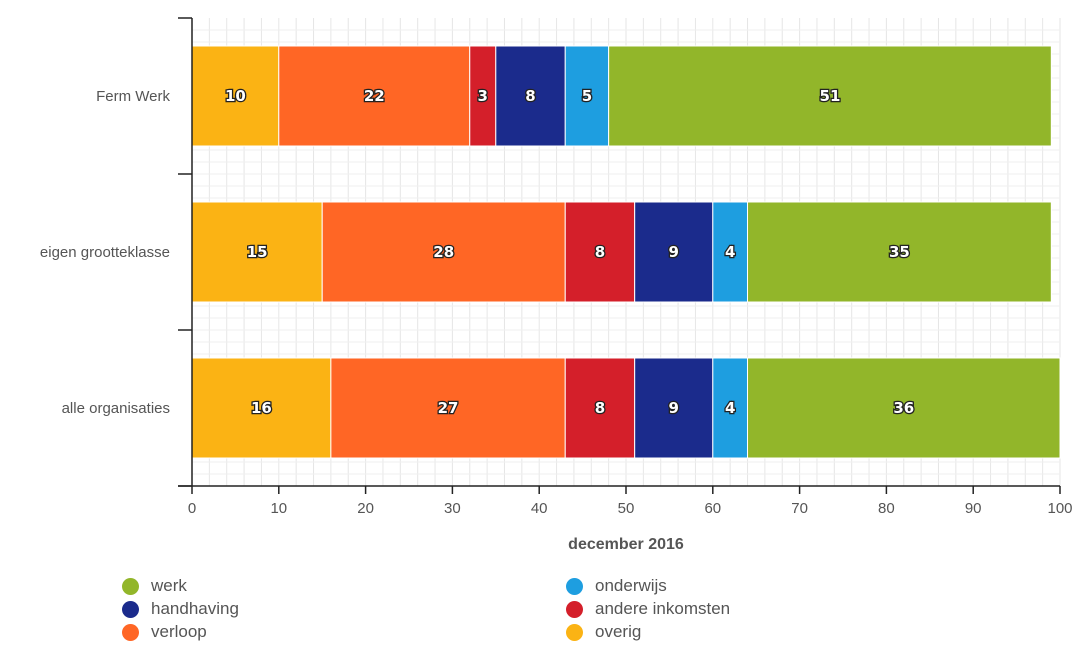 This screenshot has height=650, width=1077. I want to click on legend-item-handhaving: handhaving, so click(180, 609).